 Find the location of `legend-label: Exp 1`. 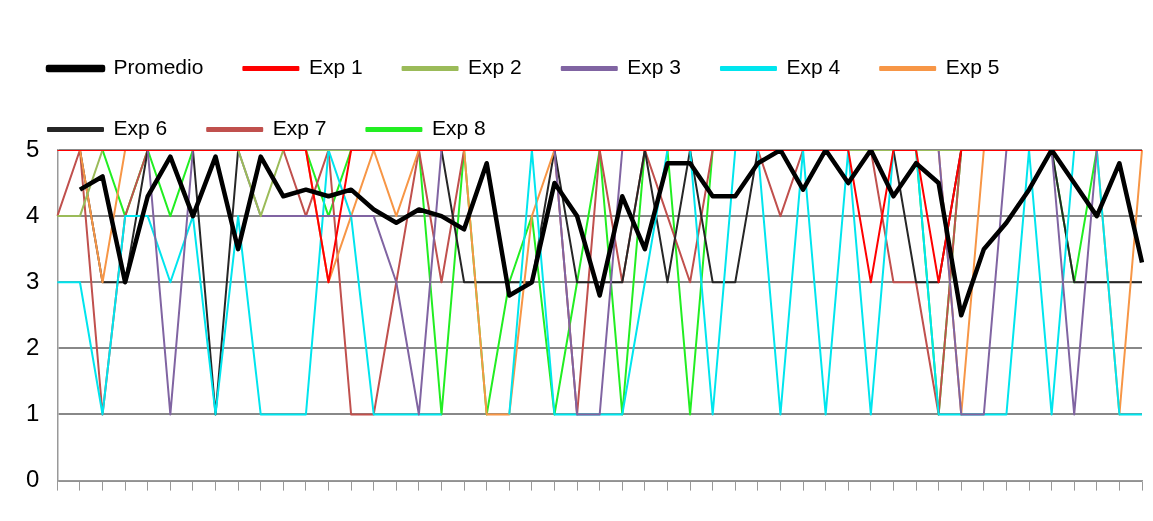

legend-label: Exp 1 is located at coordinates (335, 67).